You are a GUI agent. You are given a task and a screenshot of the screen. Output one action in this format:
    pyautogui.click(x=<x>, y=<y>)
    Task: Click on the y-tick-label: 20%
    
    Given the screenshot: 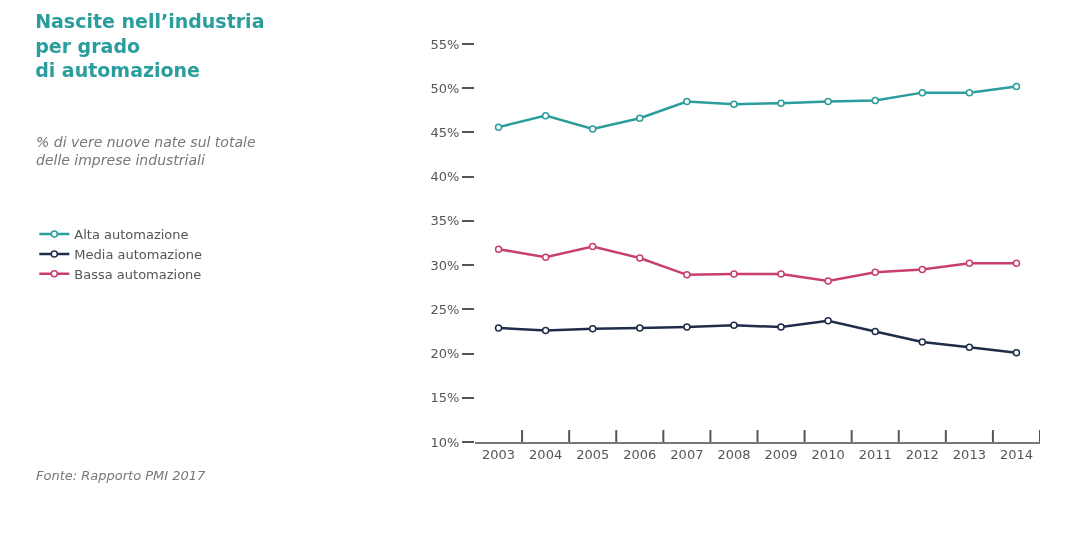 What is the action you would take?
    pyautogui.click(x=445, y=354)
    